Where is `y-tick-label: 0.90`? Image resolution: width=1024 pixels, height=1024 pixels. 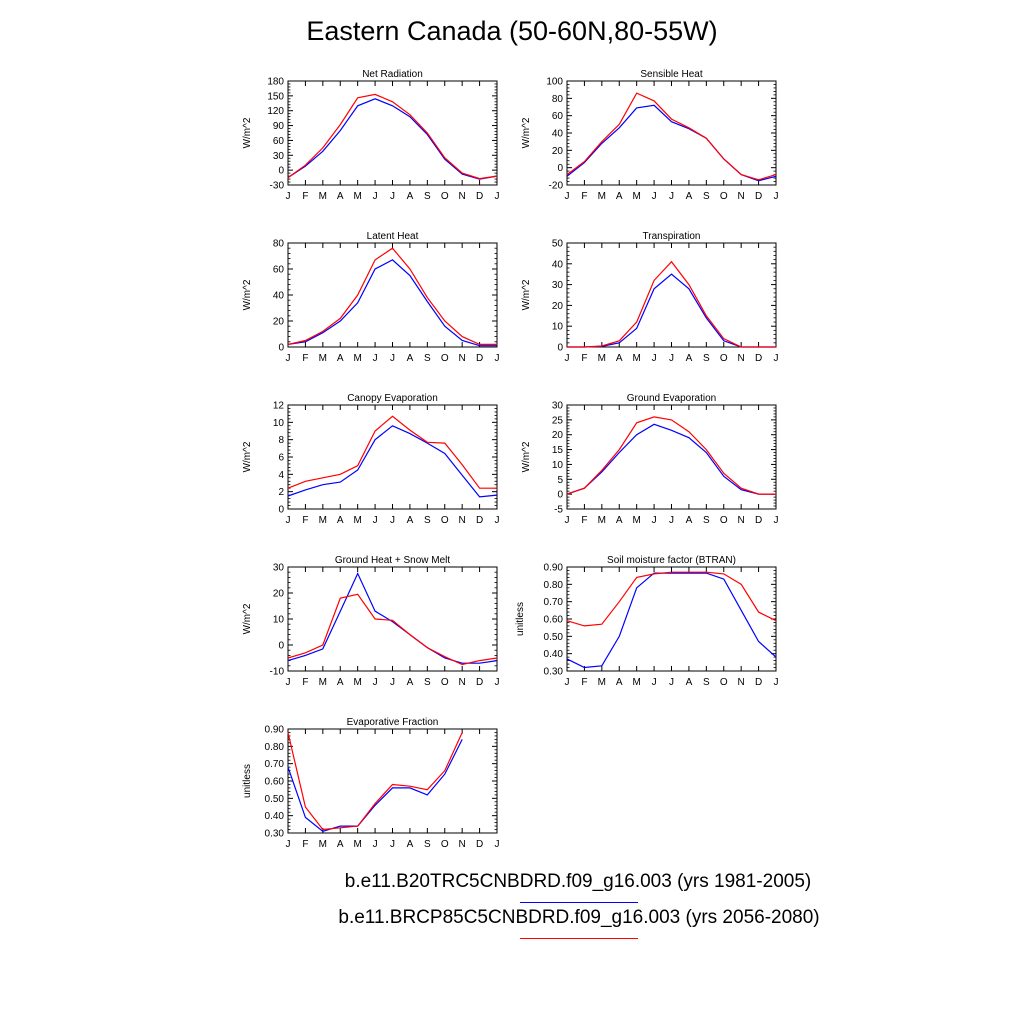
y-tick-label: 0.90 is located at coordinates (275, 730).